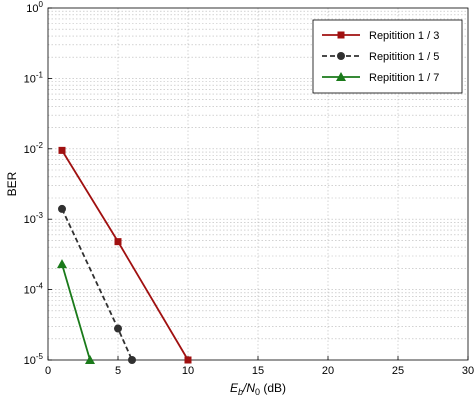 This screenshot has width=474, height=400. What do you see at coordinates (34, 289) in the screenshot?
I see `y-tick-label: 10⁻⁴` at bounding box center [34, 289].